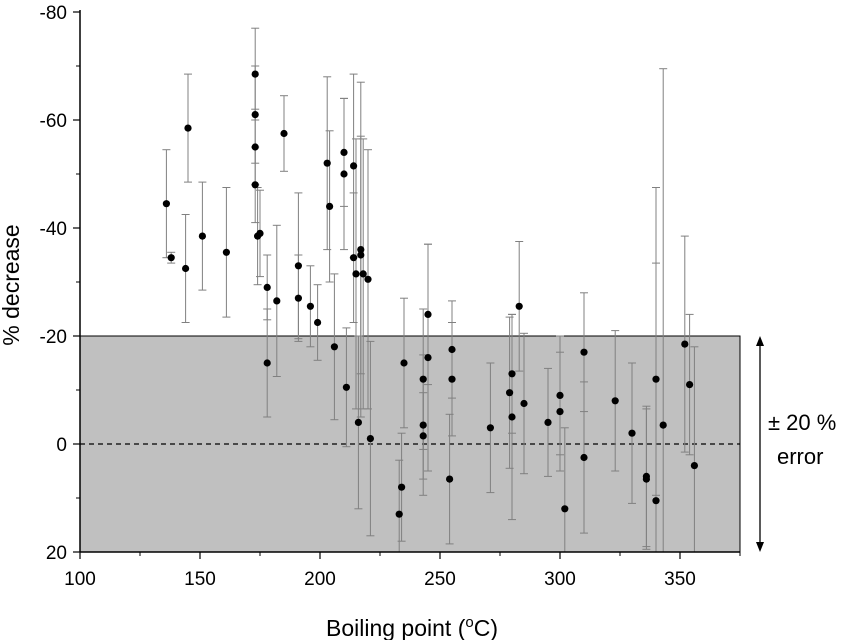 The image size is (864, 640). What do you see at coordinates (60, 283) in the screenshot?
I see `y-ticks-group: -80 -60 -40 -20 0 20` at bounding box center [60, 283].